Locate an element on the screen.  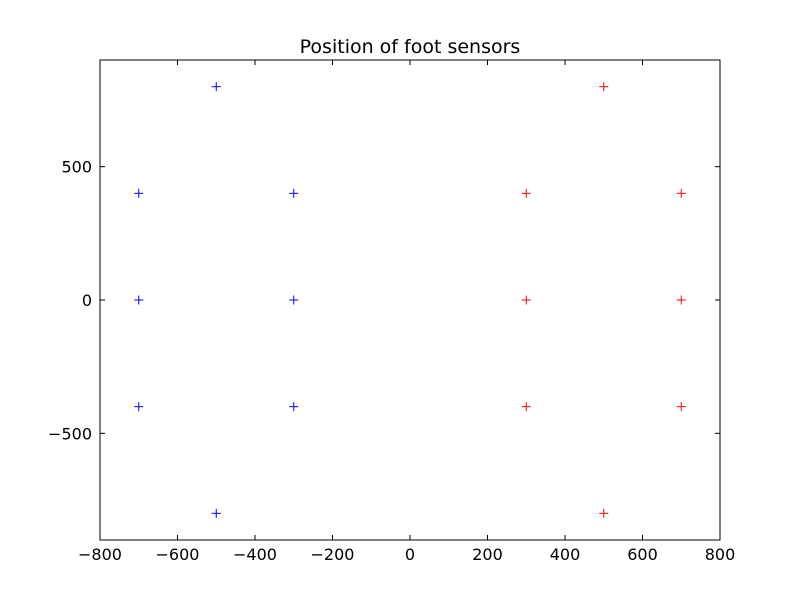
x-tick-label: 800 is located at coordinates (720, 554).